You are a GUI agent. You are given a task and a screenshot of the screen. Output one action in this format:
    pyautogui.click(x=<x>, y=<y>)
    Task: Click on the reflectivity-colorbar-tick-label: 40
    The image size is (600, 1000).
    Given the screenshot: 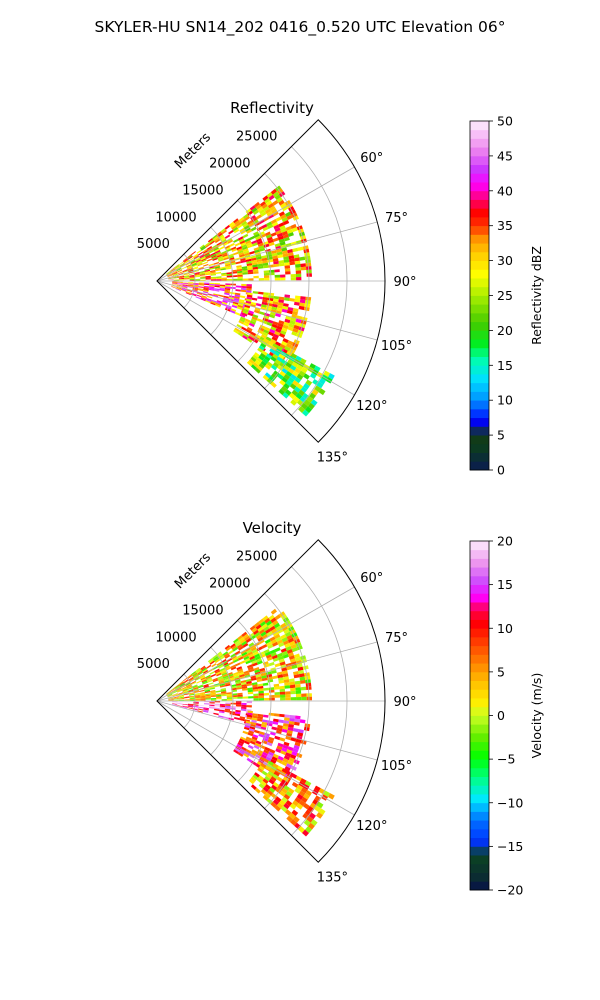 What is the action you would take?
    pyautogui.click(x=505, y=190)
    